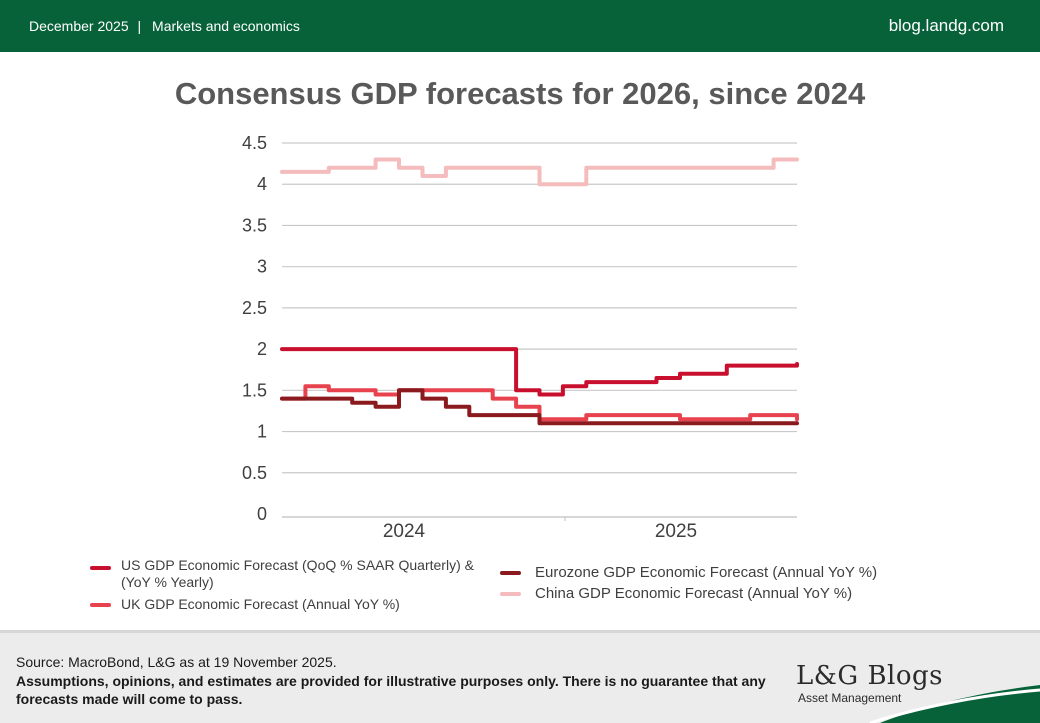 Image resolution: width=1040 pixels, height=723 pixels. What do you see at coordinates (262, 267) in the screenshot?
I see `y-tick-label: 3` at bounding box center [262, 267].